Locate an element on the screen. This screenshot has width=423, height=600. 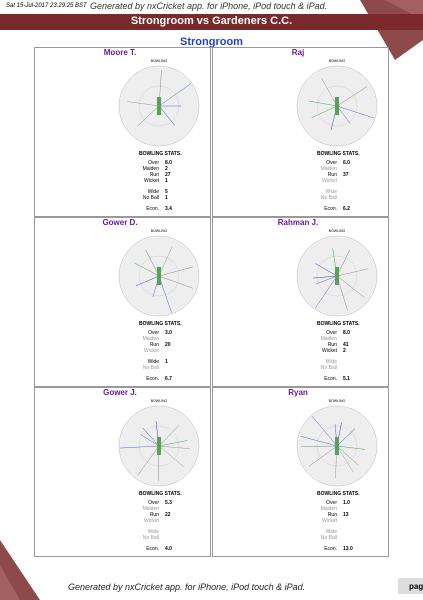
section-title: Strongroom is located at coordinates (211, 42).